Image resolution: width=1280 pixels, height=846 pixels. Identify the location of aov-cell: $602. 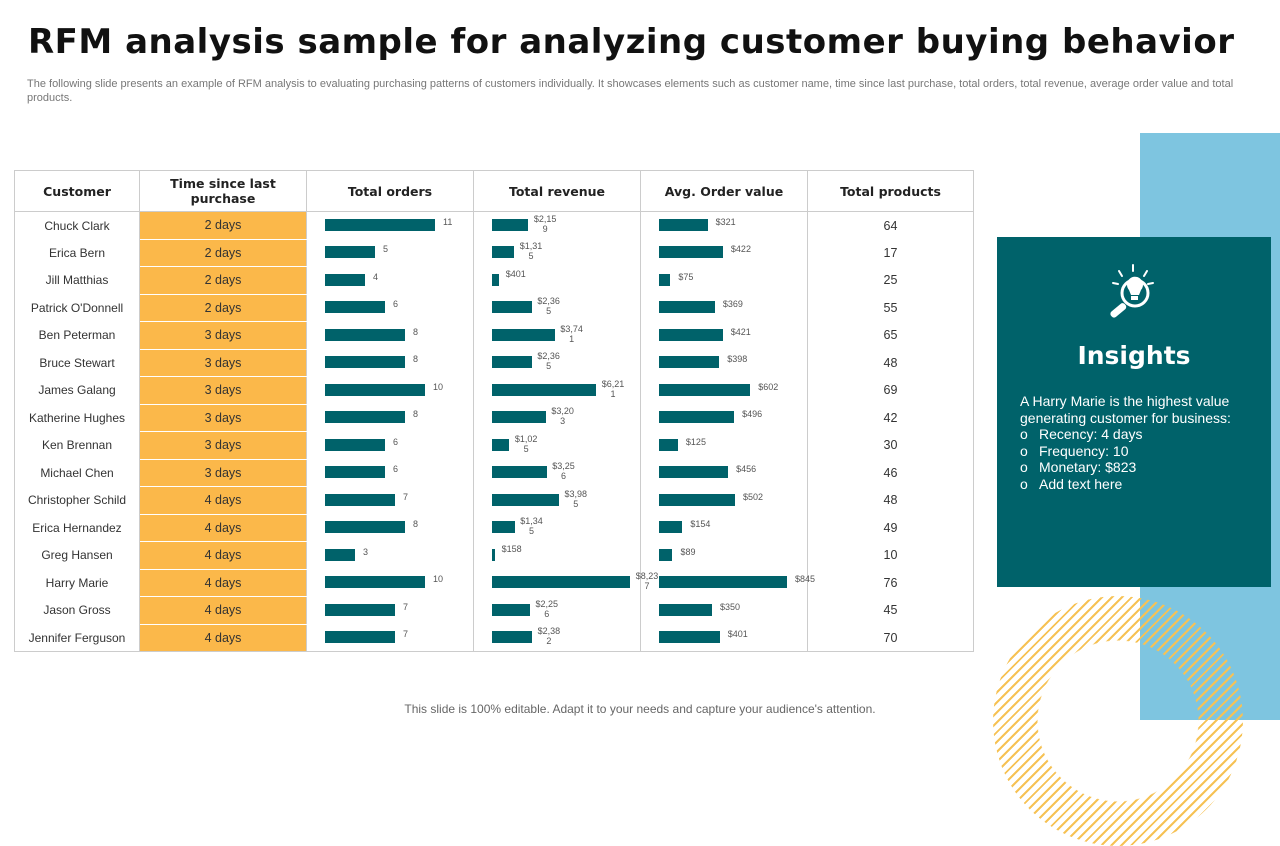
(724, 390).